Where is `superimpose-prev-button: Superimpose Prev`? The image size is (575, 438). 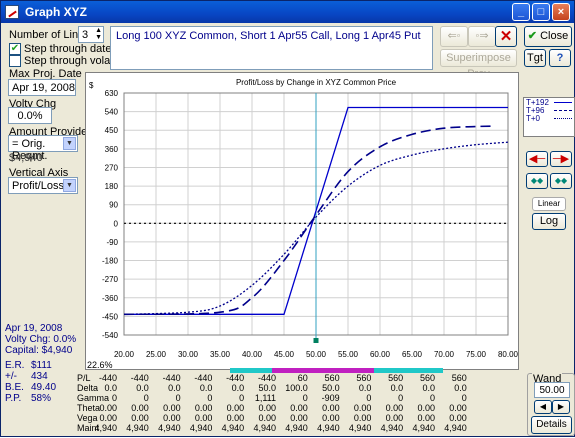 superimpose-prev-button: Superimpose Prev is located at coordinates (478, 64).